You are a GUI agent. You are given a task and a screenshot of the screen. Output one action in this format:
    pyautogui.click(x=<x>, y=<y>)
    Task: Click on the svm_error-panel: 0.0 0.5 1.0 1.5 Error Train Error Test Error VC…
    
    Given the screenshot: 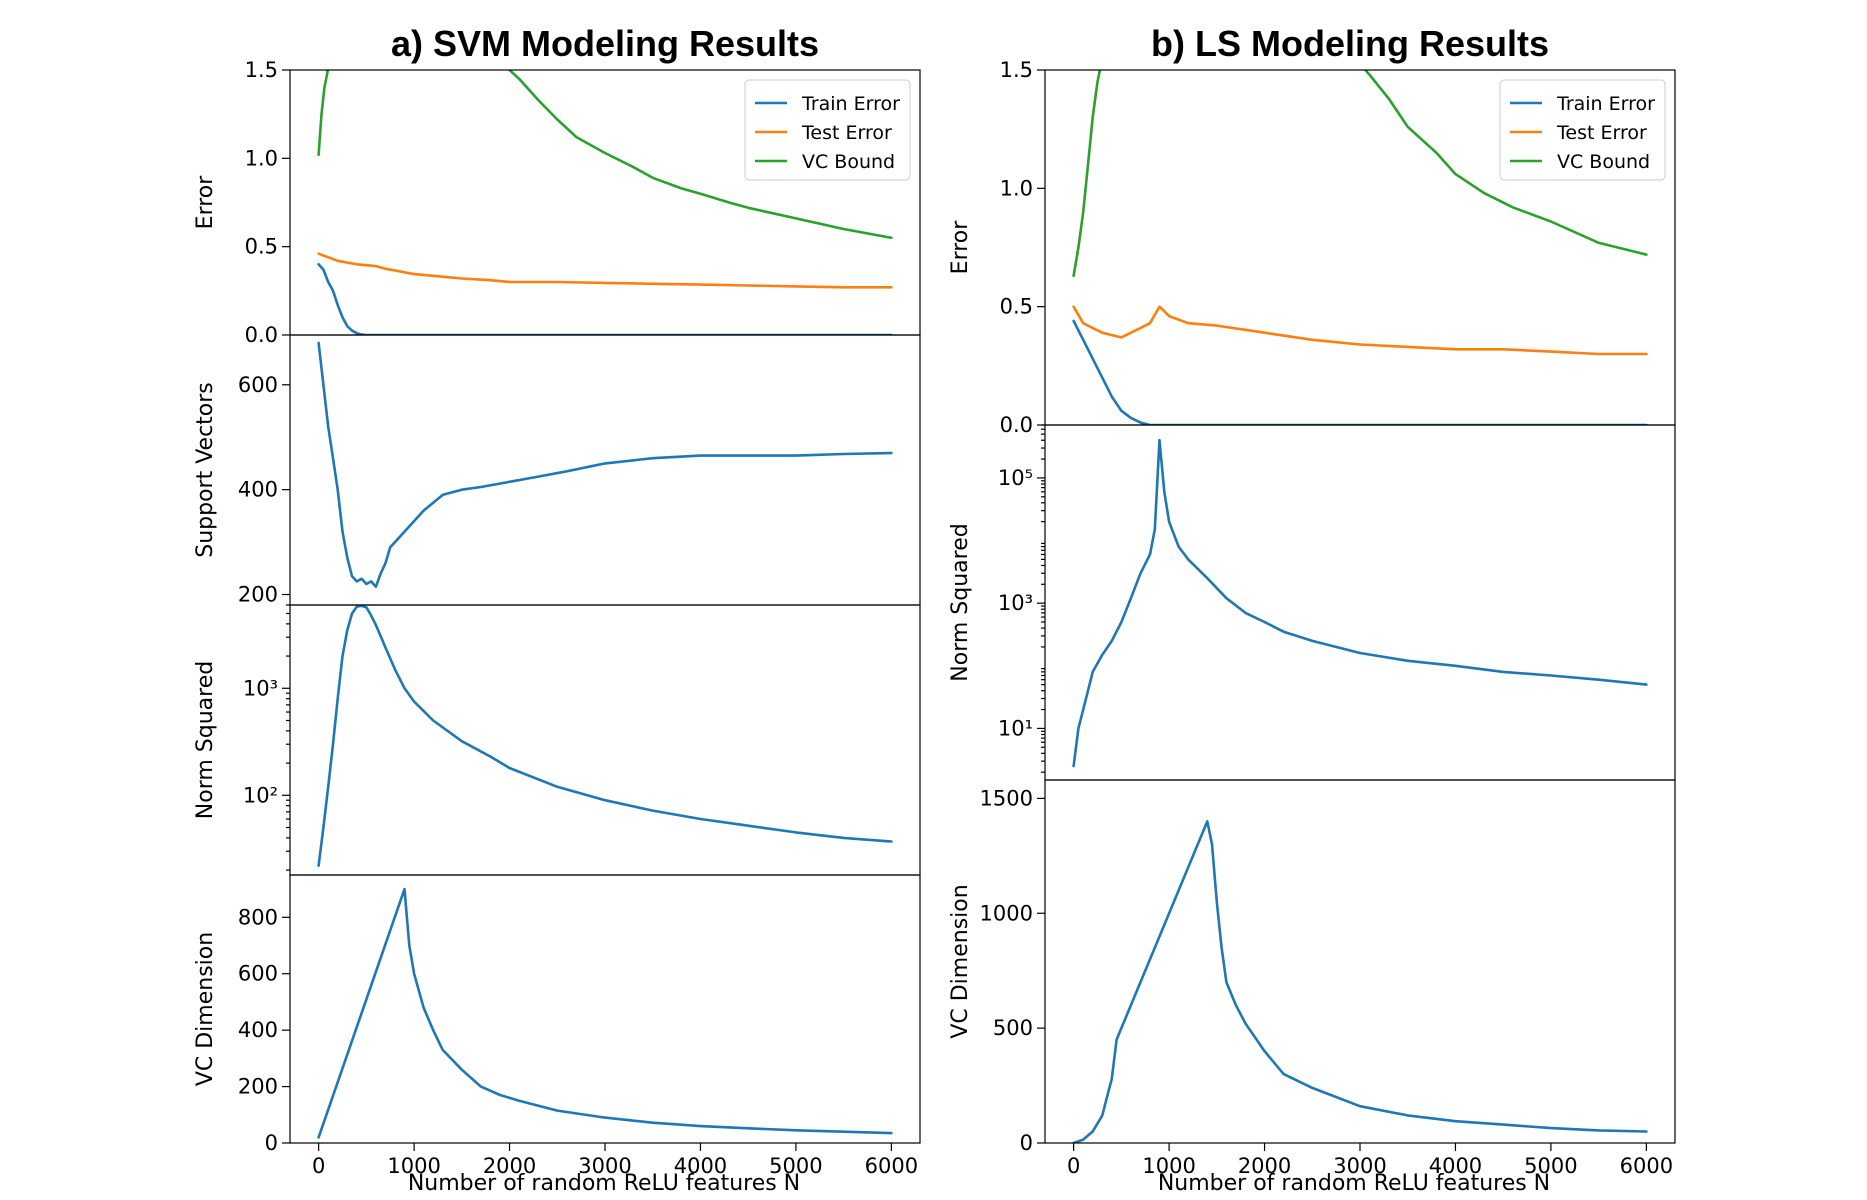 What is the action you would take?
    pyautogui.click(x=557, y=202)
    